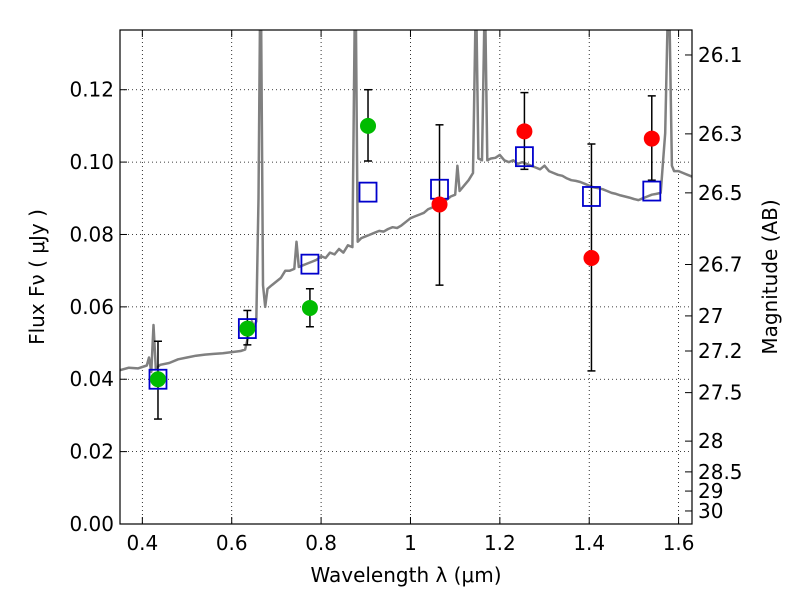  What do you see at coordinates (37, 277) in the screenshot?
I see `y-axis-label: Flux Fν ( μJy )` at bounding box center [37, 277].